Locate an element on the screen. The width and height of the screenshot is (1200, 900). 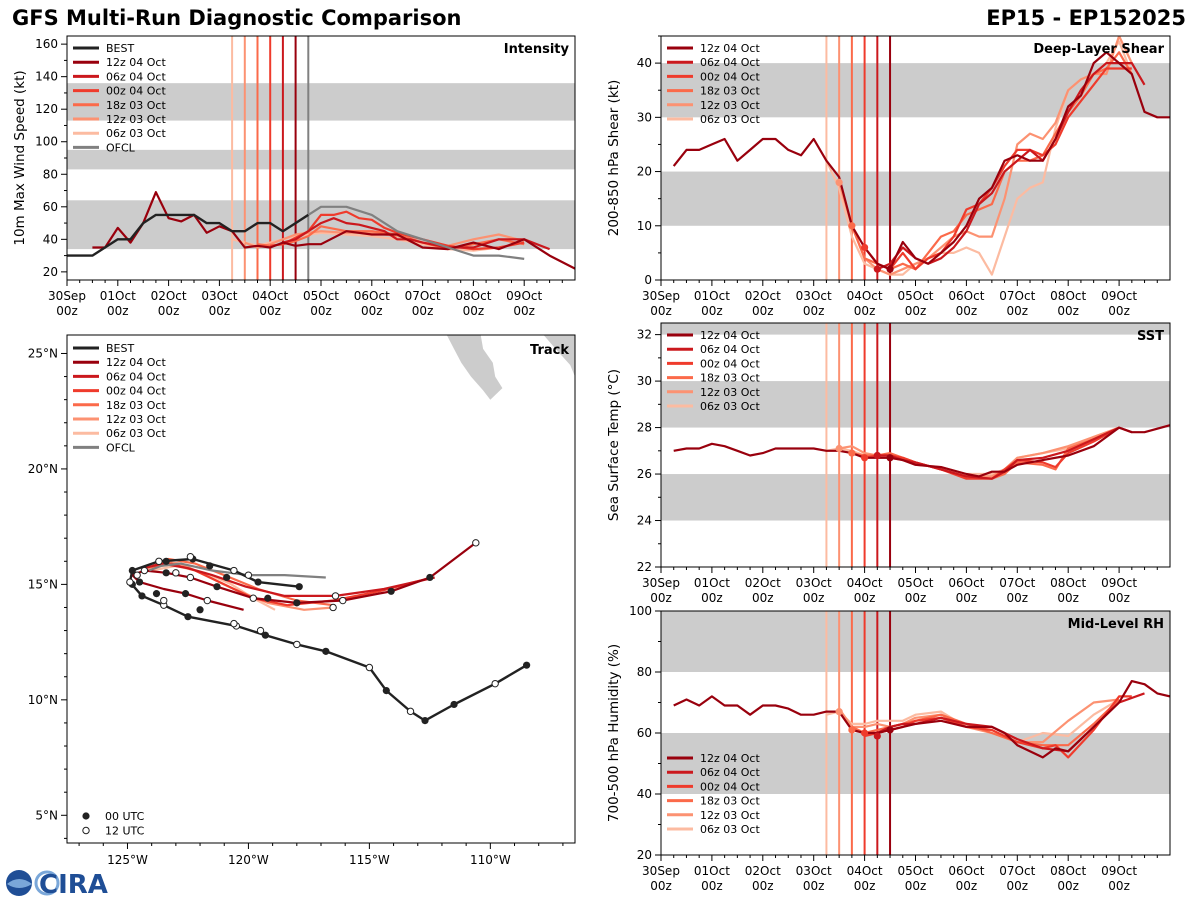
shear-marker-18z-03-oct is located at coordinates (852, 226).